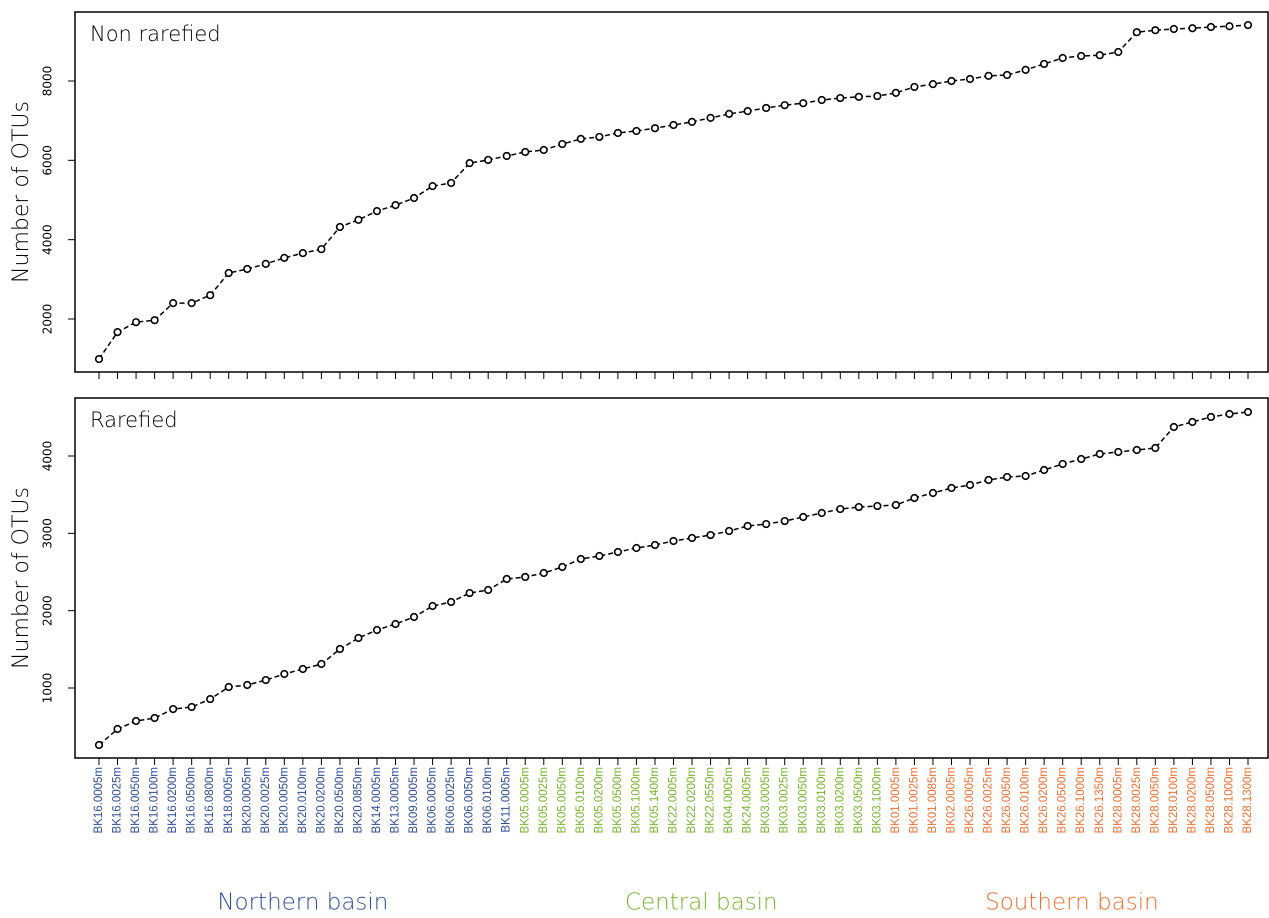  What do you see at coordinates (711, 800) in the screenshot?
I see `x-tick-label: BK22.0550m` at bounding box center [711, 800].